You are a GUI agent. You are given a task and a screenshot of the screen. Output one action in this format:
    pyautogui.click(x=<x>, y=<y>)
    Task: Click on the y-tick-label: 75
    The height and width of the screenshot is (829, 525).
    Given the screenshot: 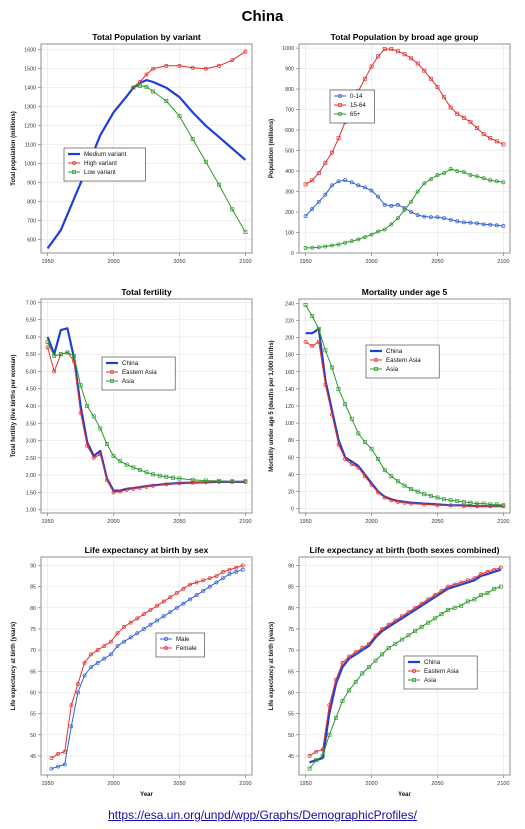 What is the action you would take?
    pyautogui.click(x=33, y=630)
    